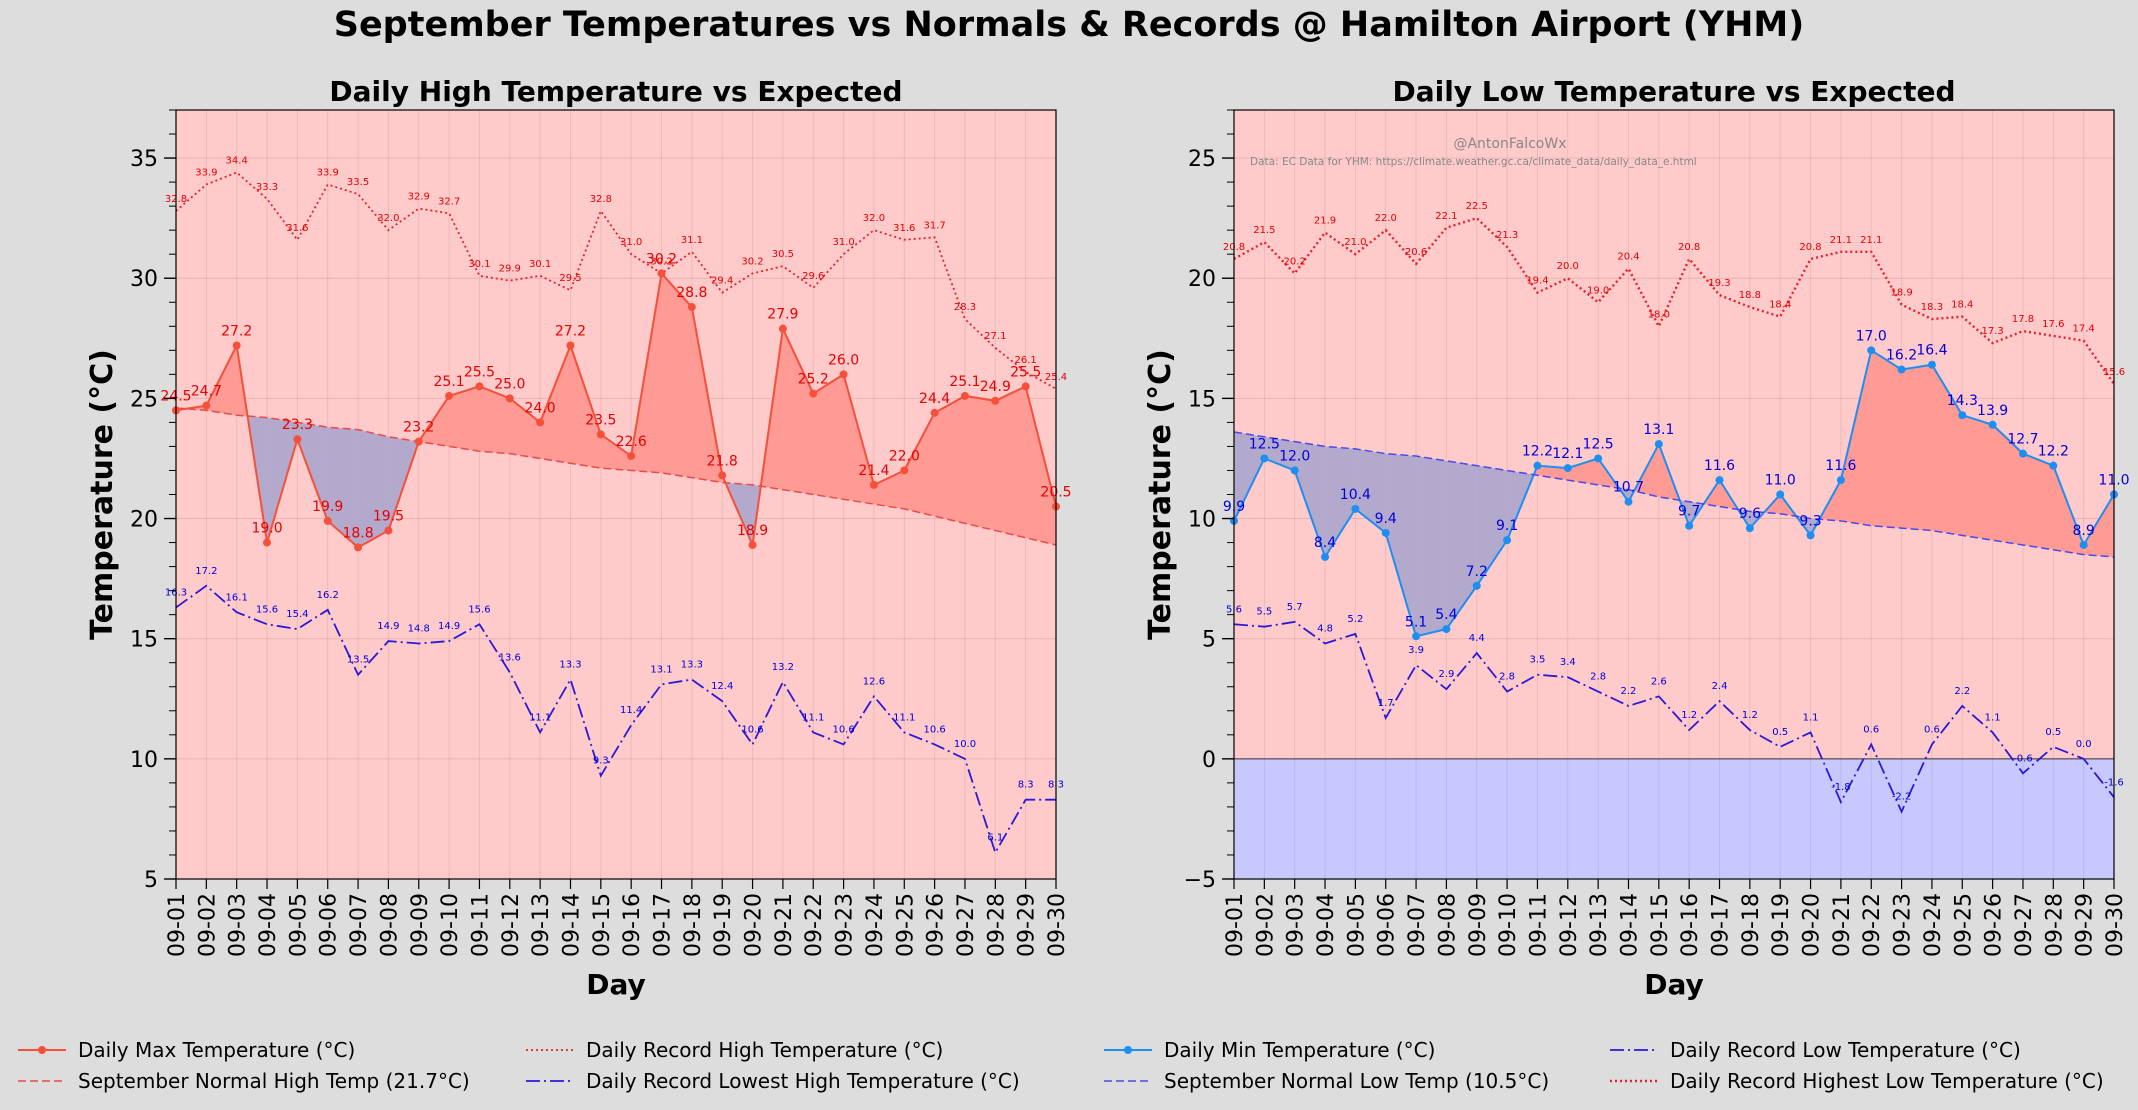  Describe the element at coordinates (616, 476) in the screenshot. I see `series-line-normhigh` at that location.